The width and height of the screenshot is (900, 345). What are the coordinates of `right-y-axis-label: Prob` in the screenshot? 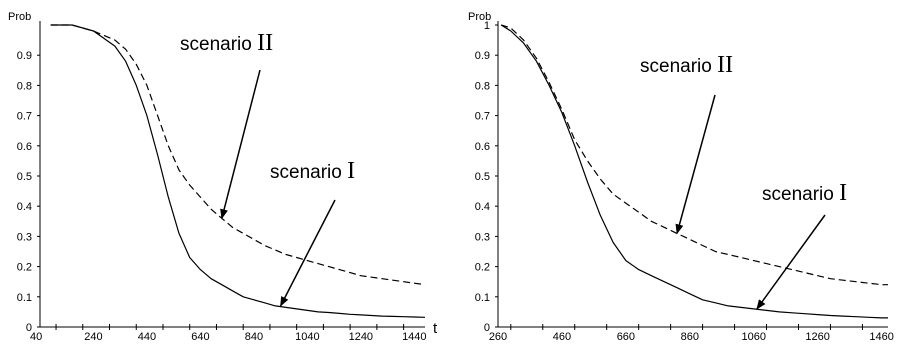 It's located at (479, 17).